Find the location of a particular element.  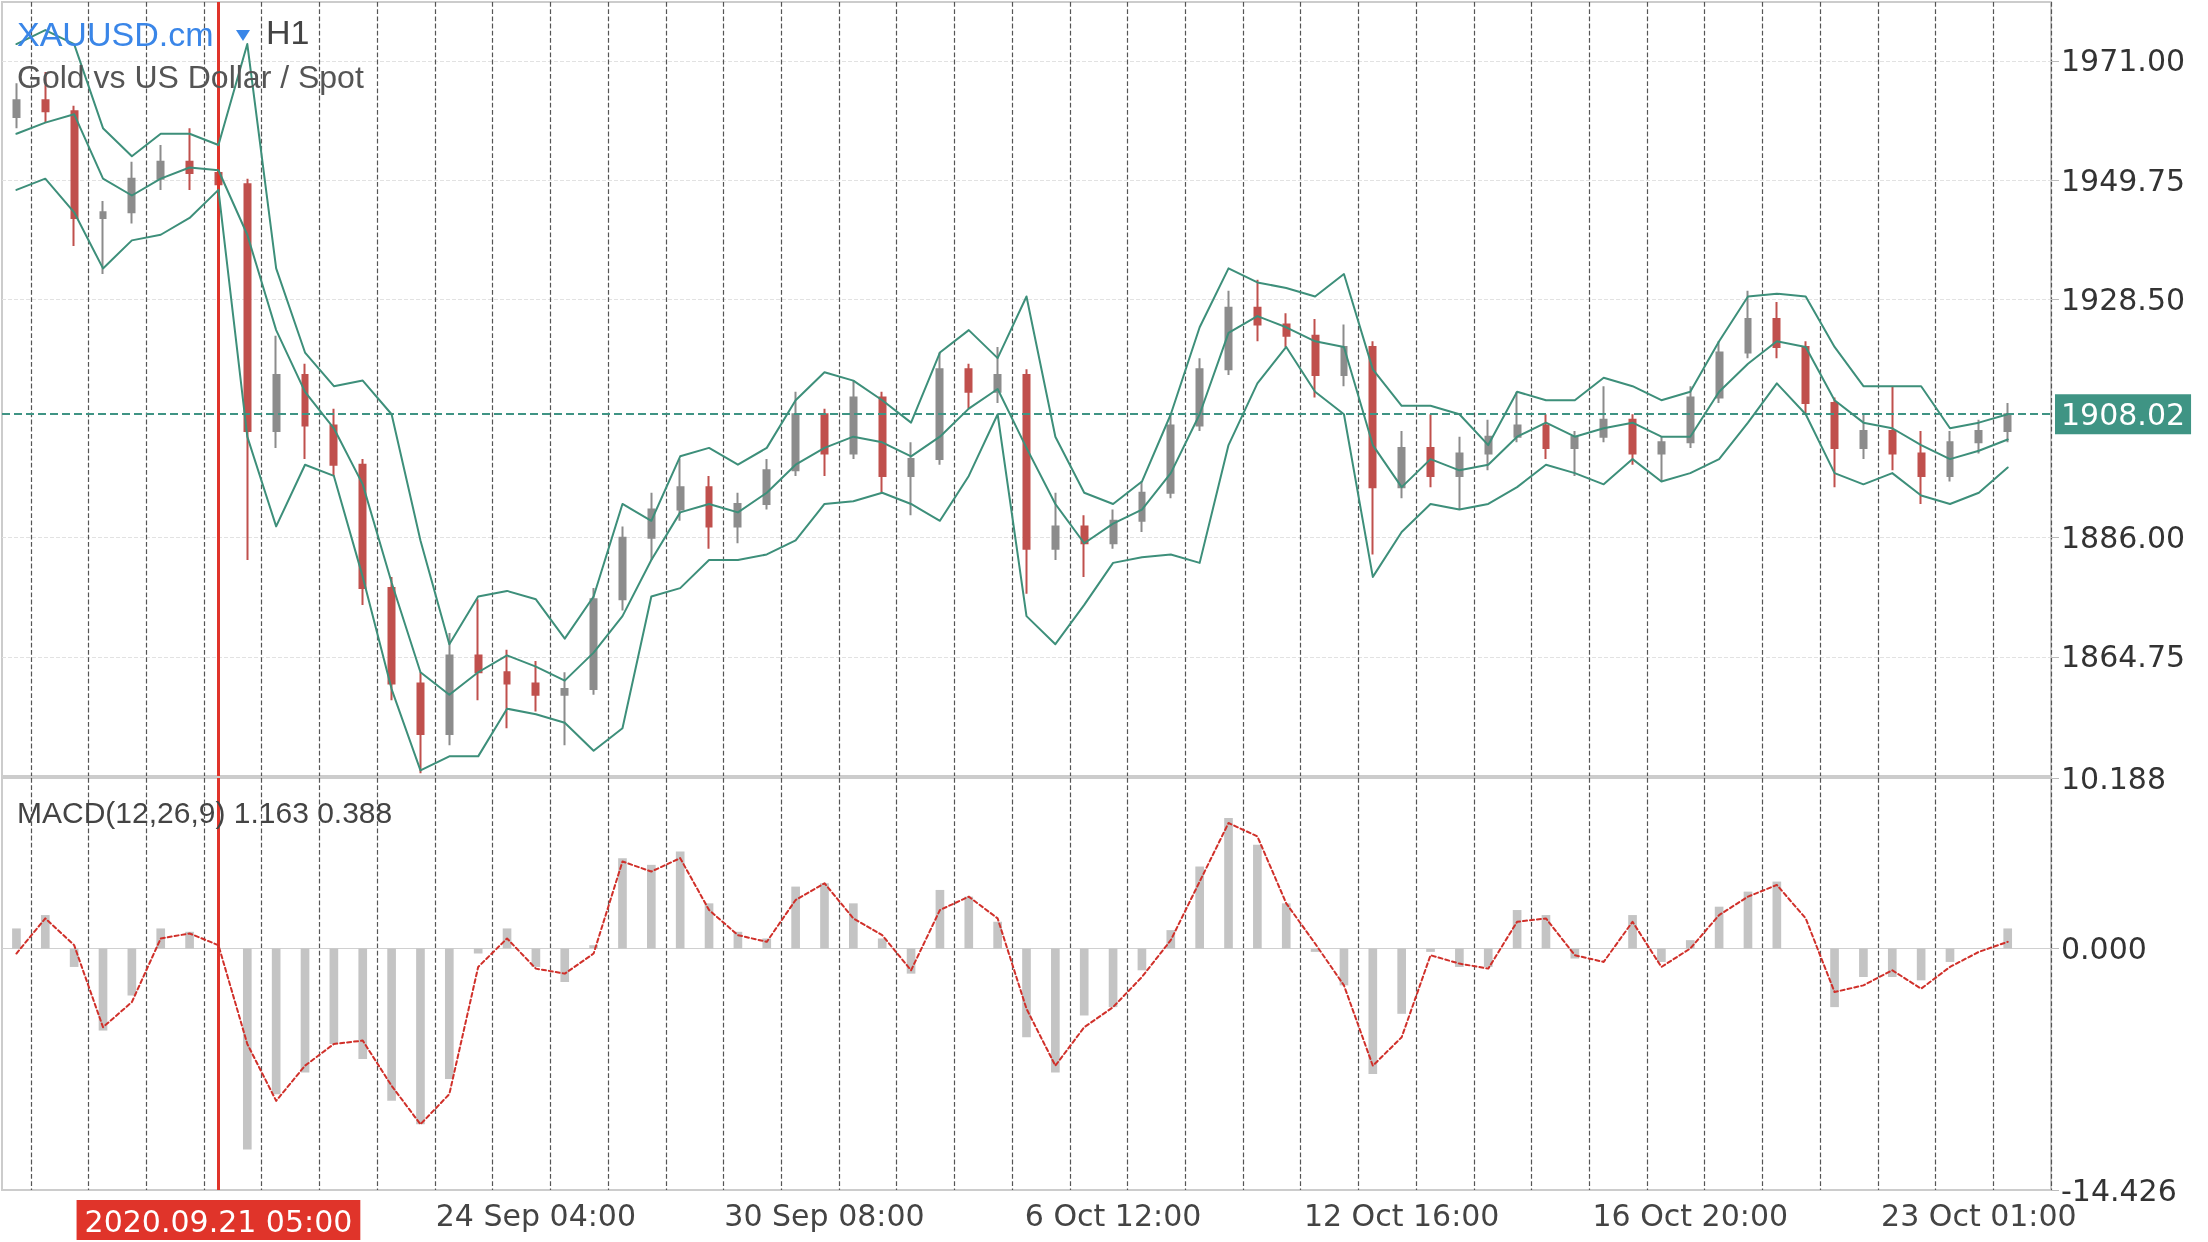

y-tick-label: 1886.00 is located at coordinates (2123, 538).